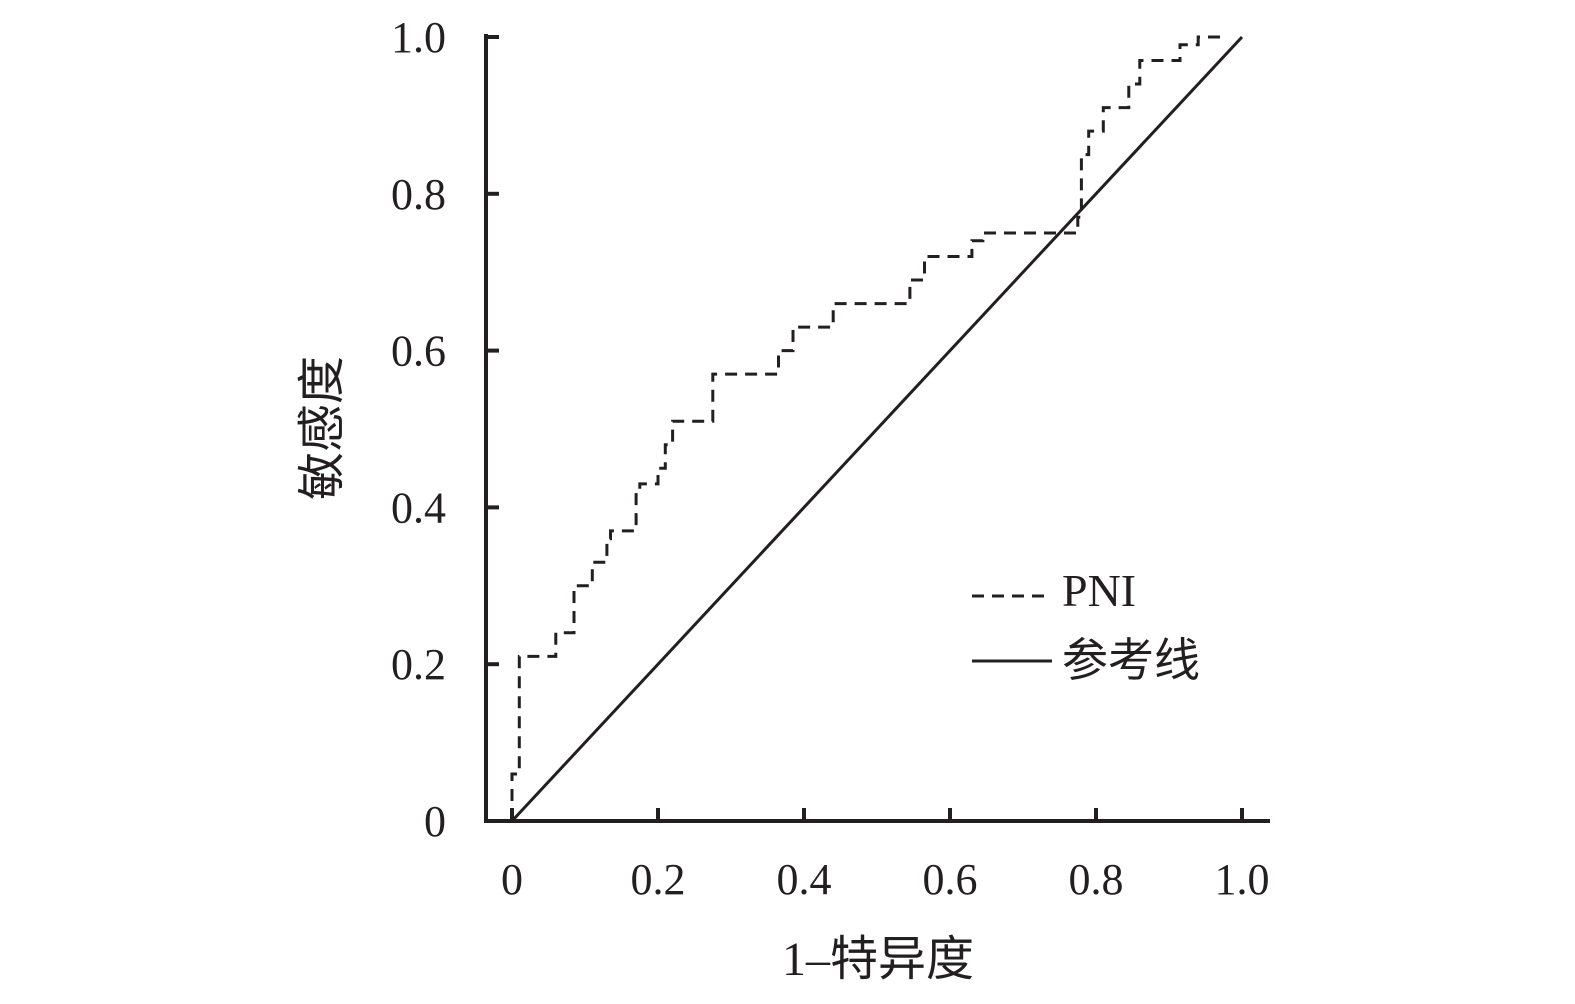 This screenshot has height=1004, width=1575. What do you see at coordinates (1096, 879) in the screenshot?
I see `x-tick-label: 0.8` at bounding box center [1096, 879].